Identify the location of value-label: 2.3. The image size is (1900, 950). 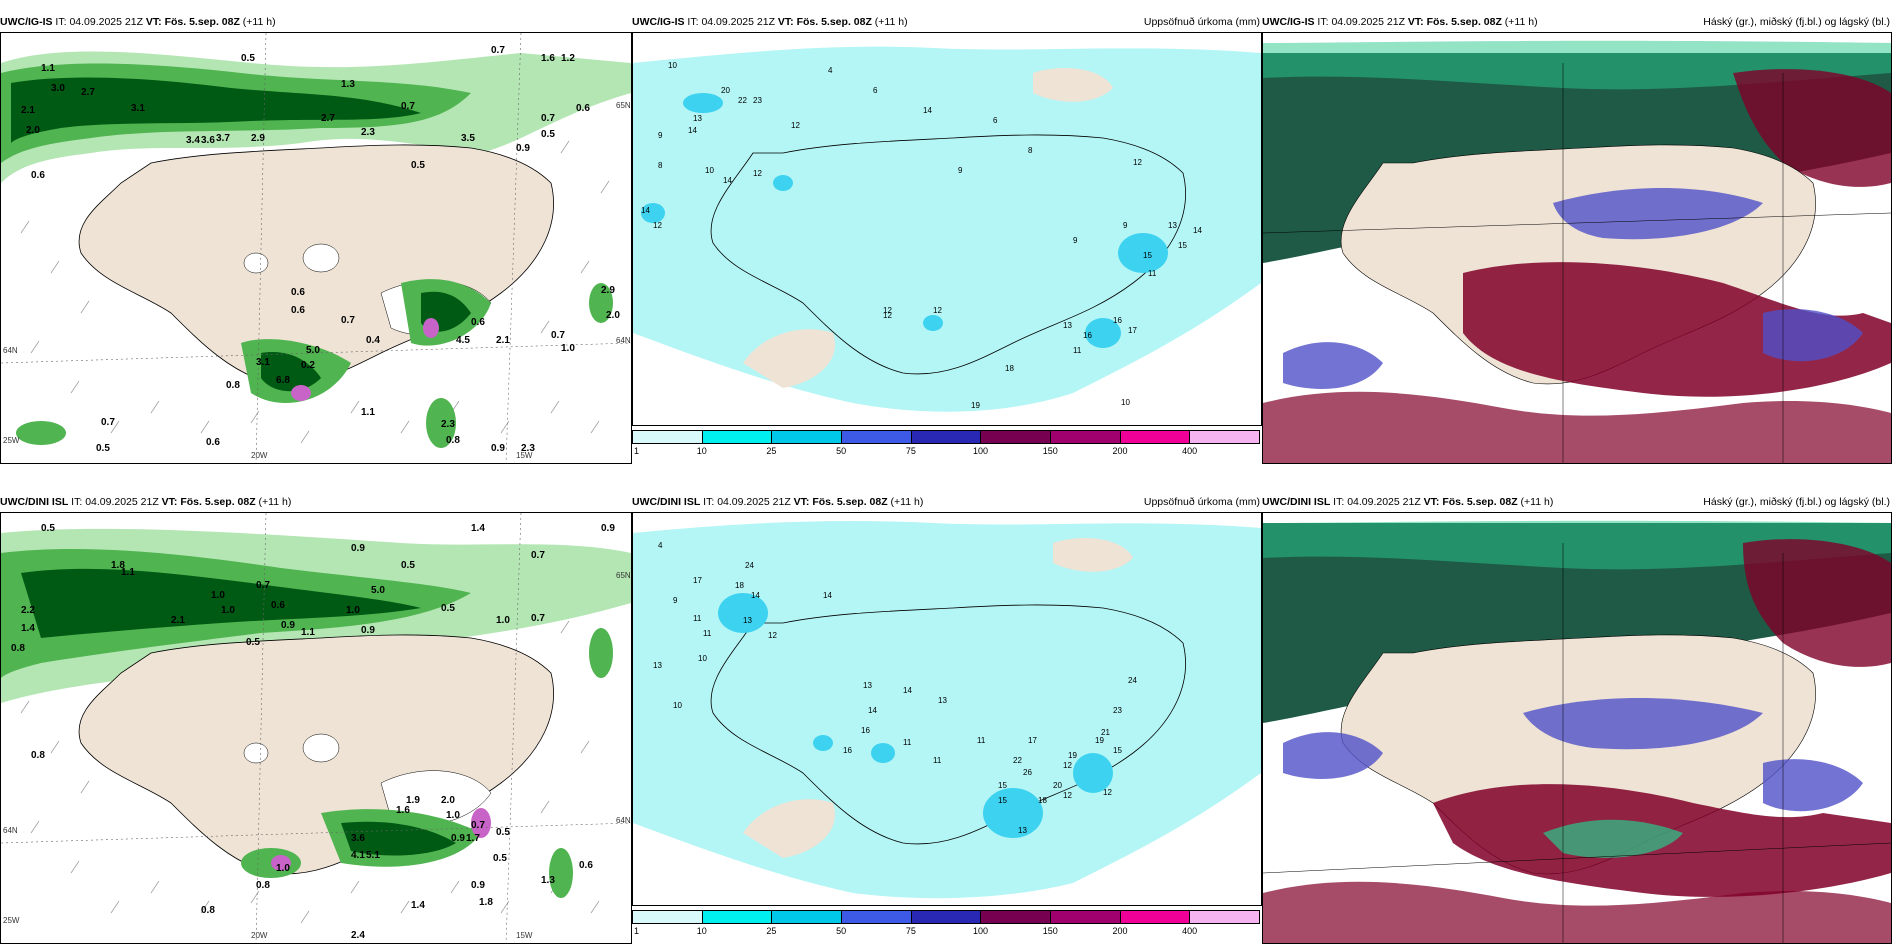
(368, 132).